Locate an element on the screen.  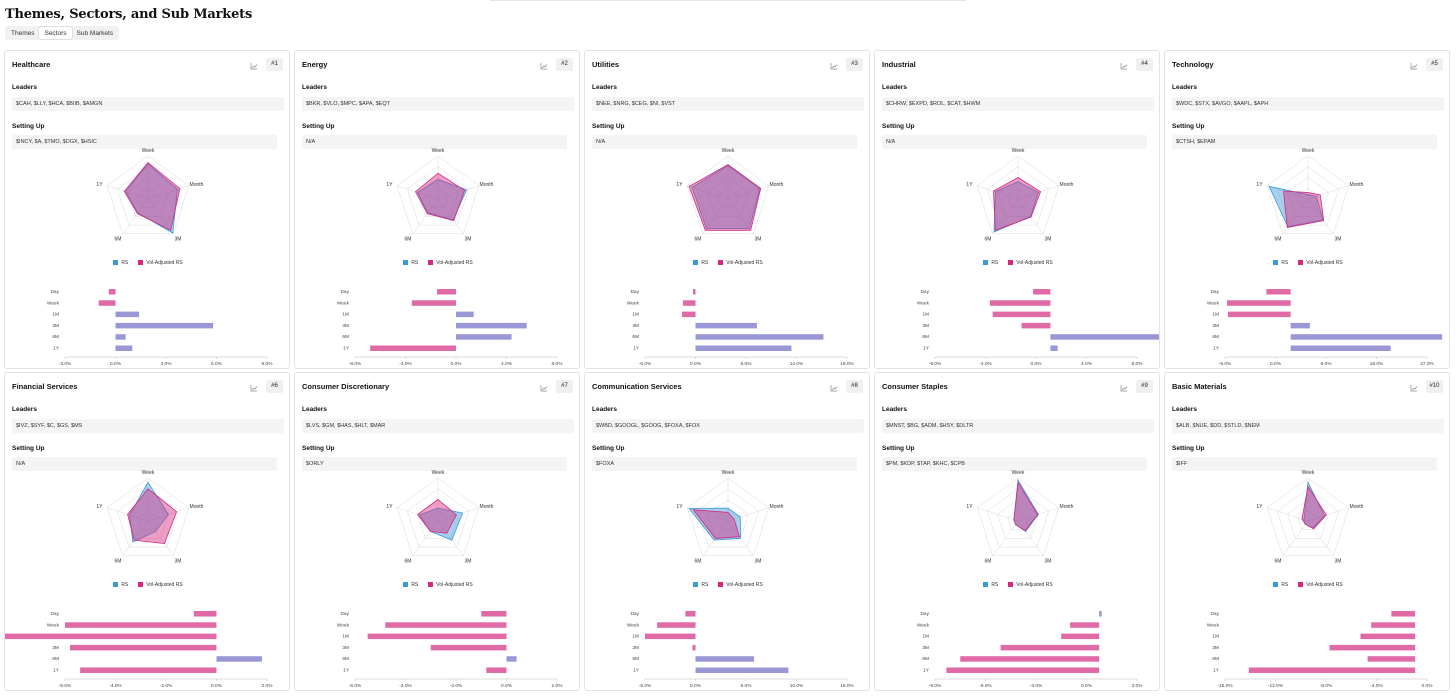
leaders-tickers: $CHRW, $EXPD, $ROL, $CAT, $HWM is located at coordinates (1018, 104).